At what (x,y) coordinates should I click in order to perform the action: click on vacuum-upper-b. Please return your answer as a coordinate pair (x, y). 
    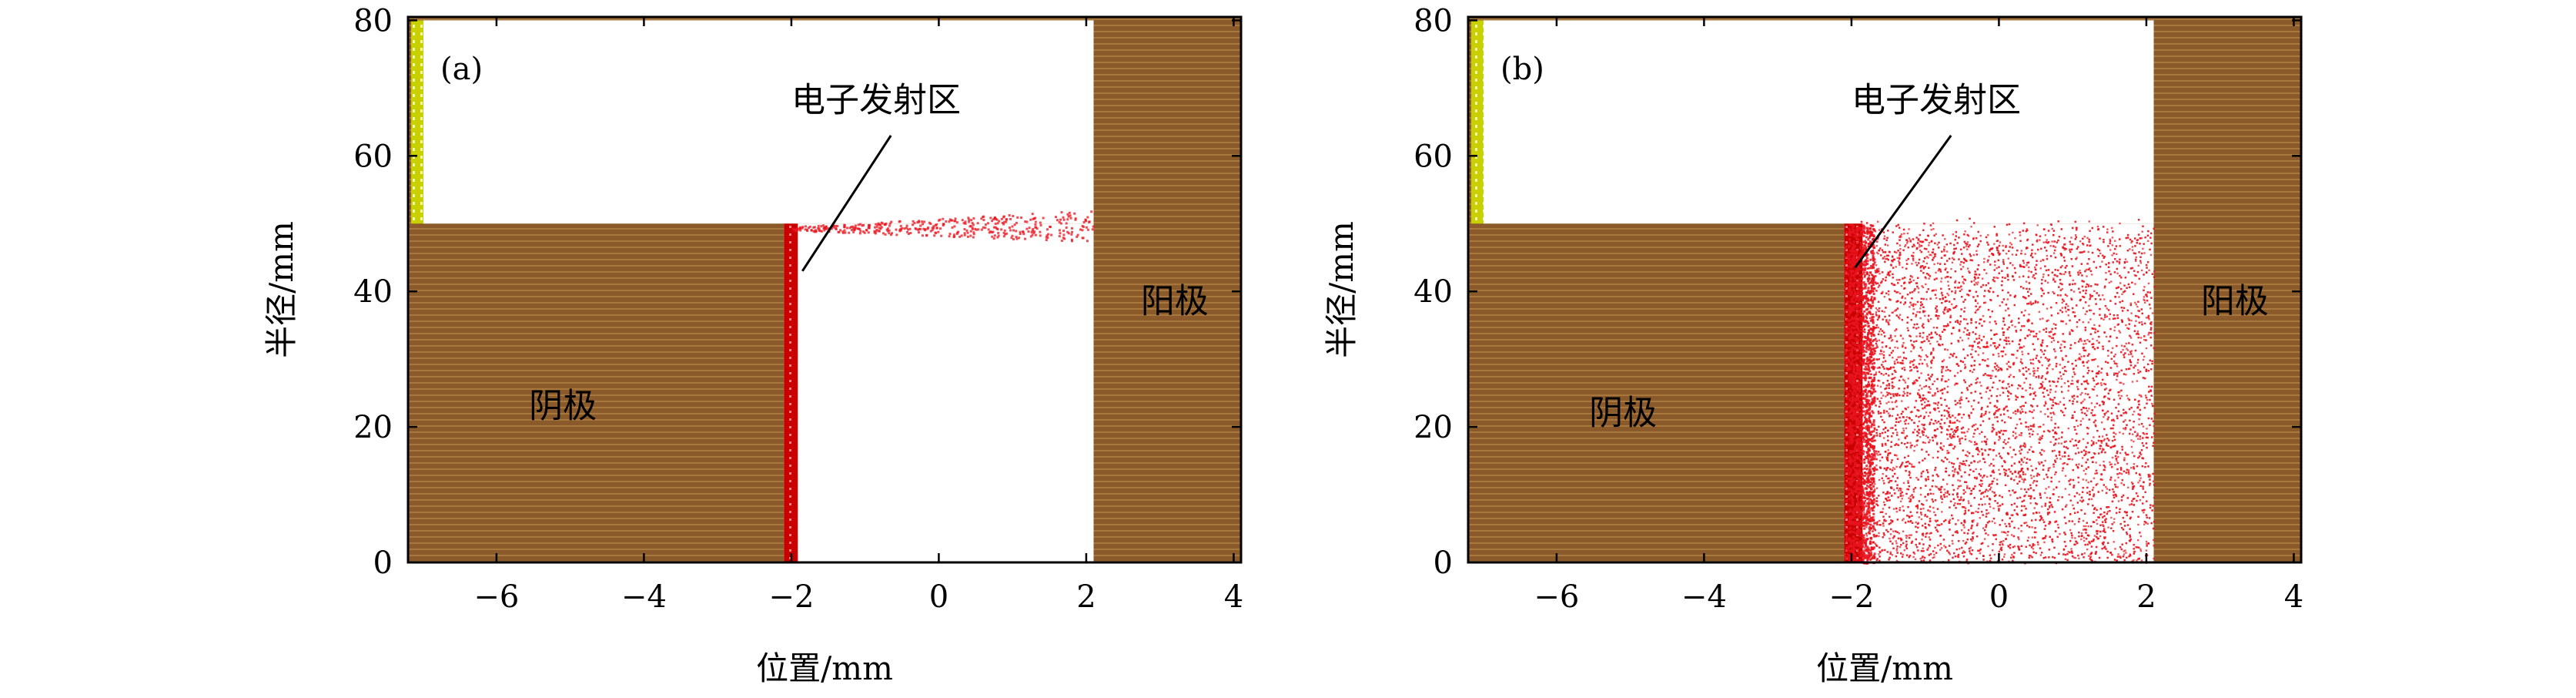
    Looking at the image, I should click on (1819, 122).